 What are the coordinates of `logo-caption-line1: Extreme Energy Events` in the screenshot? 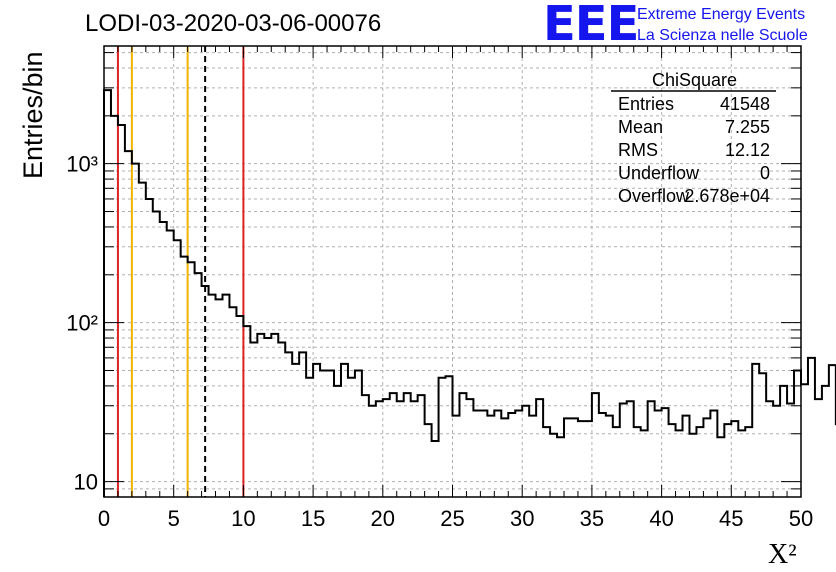 It's located at (721, 14).